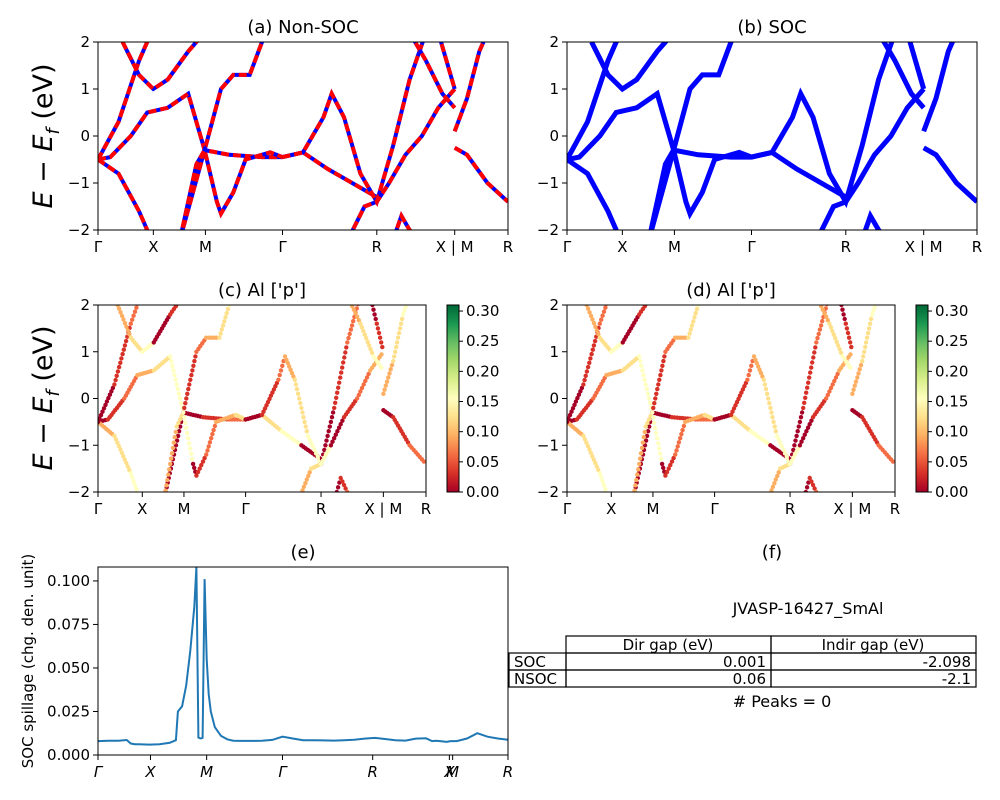  What do you see at coordinates (951, 492) in the screenshot?
I see `colorbar-label: 0.00` at bounding box center [951, 492].